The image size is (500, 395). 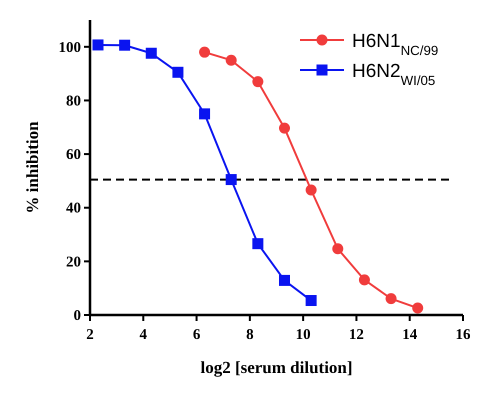 I want to click on legend-label: H6N1$_{NC/99}$, so click(x=395, y=44).